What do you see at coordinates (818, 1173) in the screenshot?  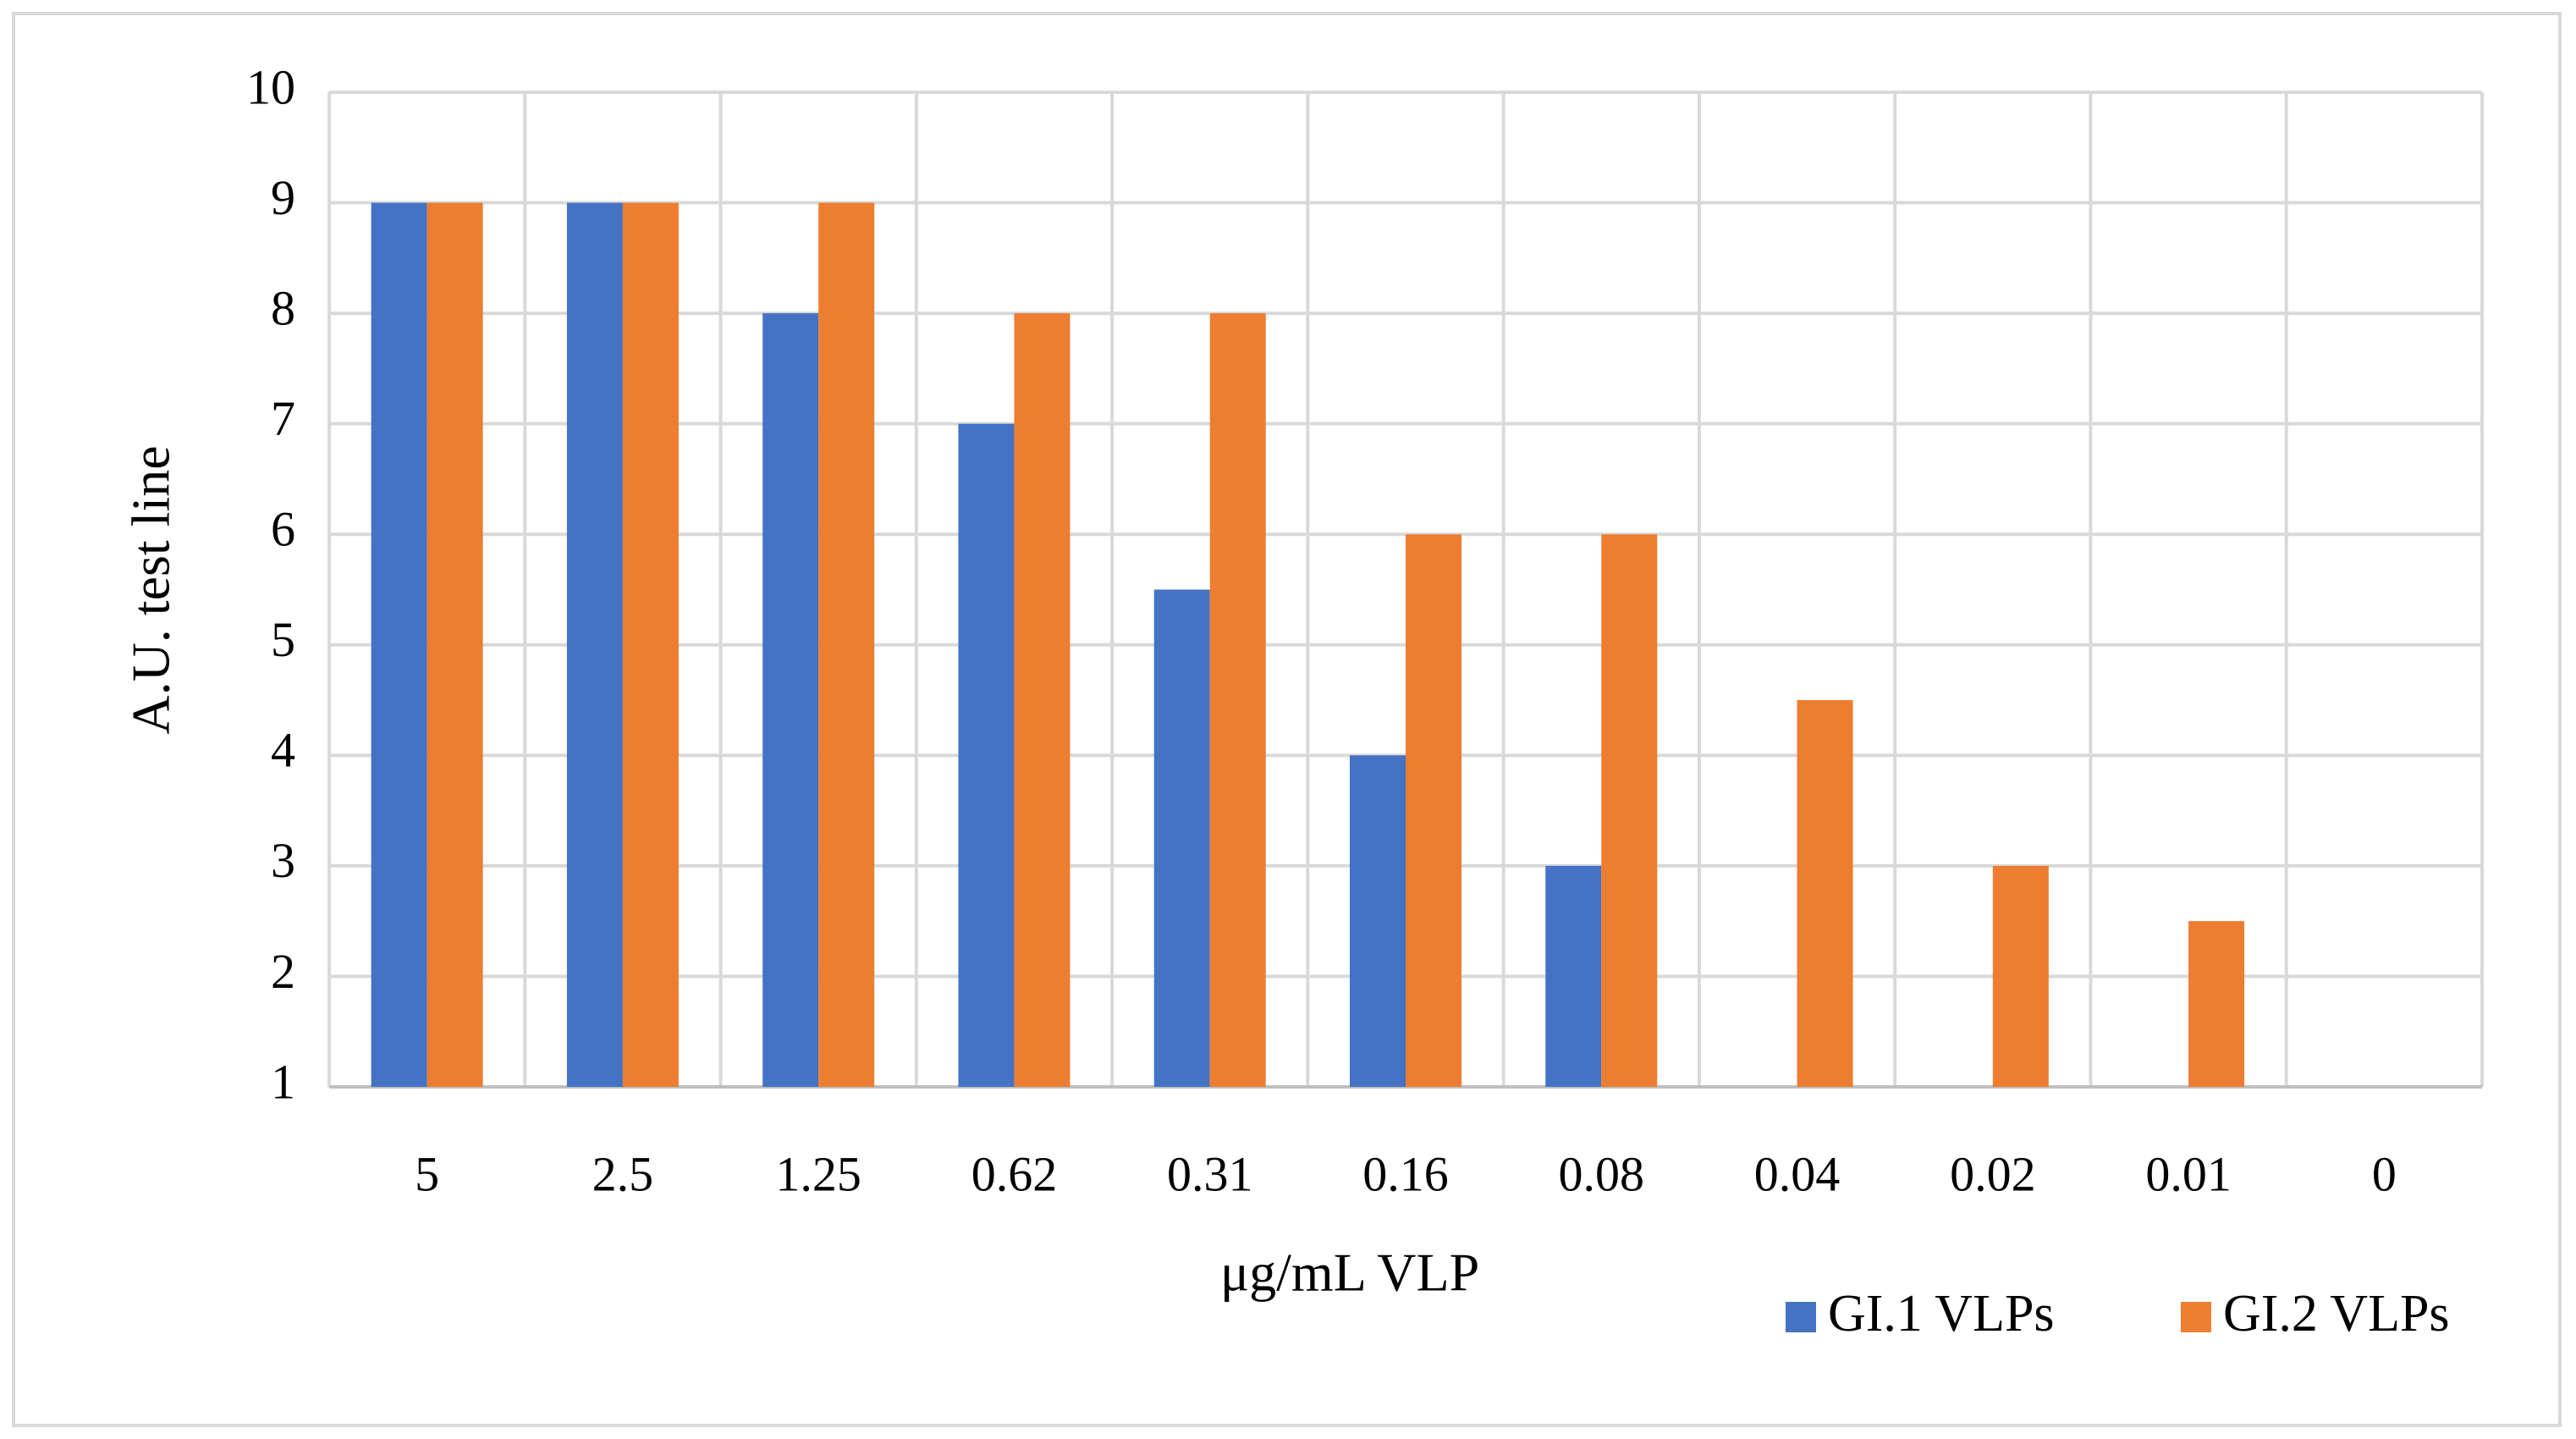 I see `x-tick-label: 1.25` at bounding box center [818, 1173].